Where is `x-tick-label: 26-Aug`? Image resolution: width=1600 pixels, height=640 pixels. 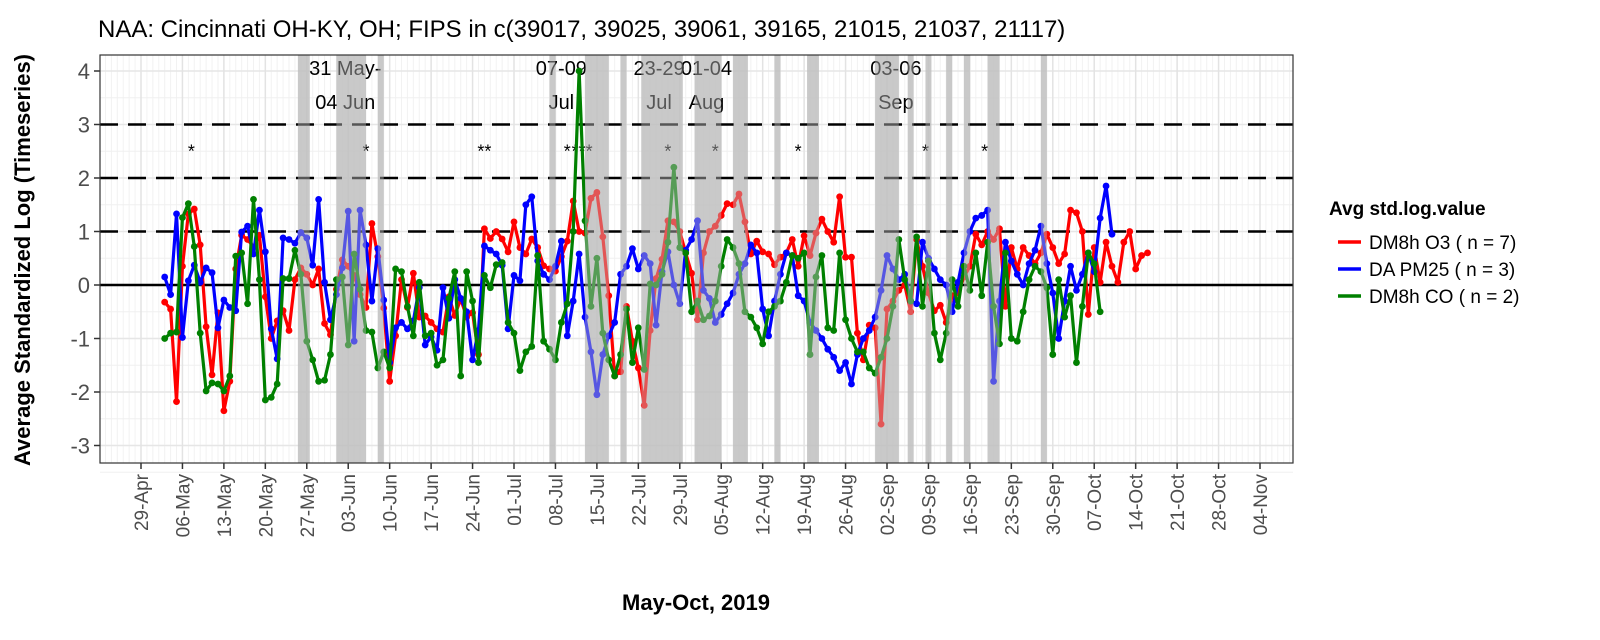
x-tick-label: 26-Aug is located at coordinates (847, 504).